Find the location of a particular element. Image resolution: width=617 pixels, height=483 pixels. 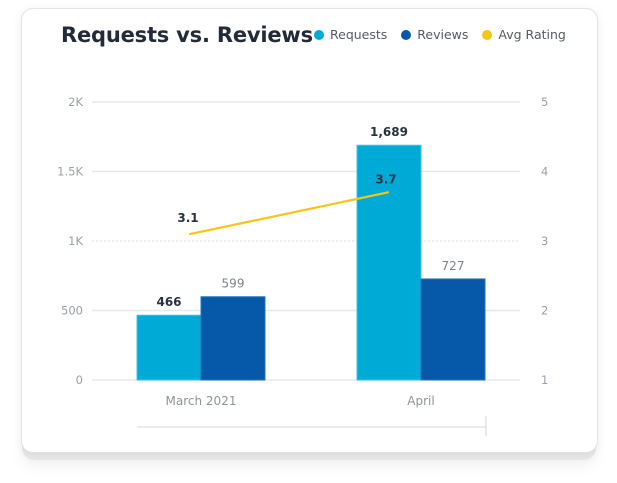

legend-dot-requests is located at coordinates (319, 34).